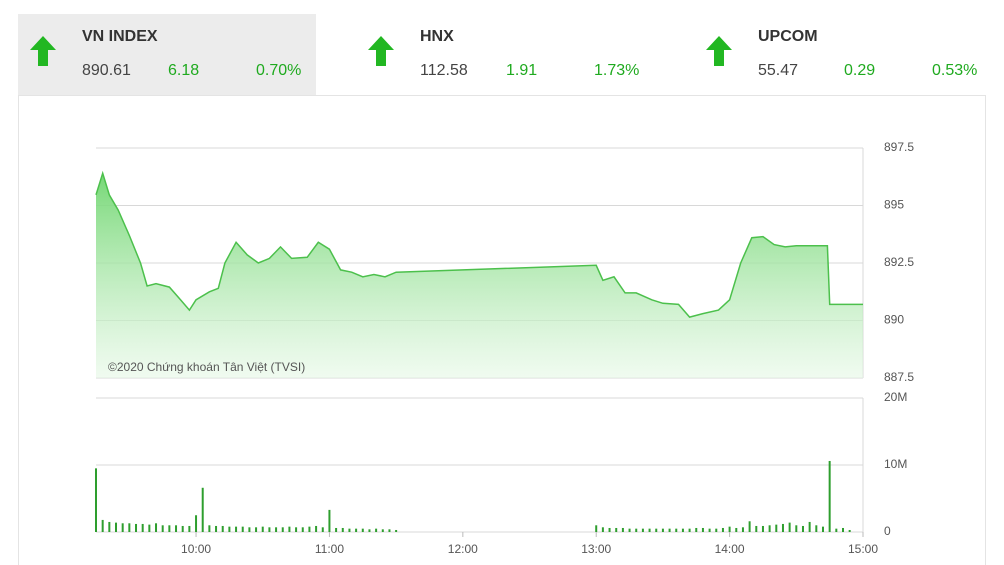 The width and height of the screenshot is (1004, 565). What do you see at coordinates (730, 549) in the screenshot?
I see `x-tick-label: 14:00` at bounding box center [730, 549].